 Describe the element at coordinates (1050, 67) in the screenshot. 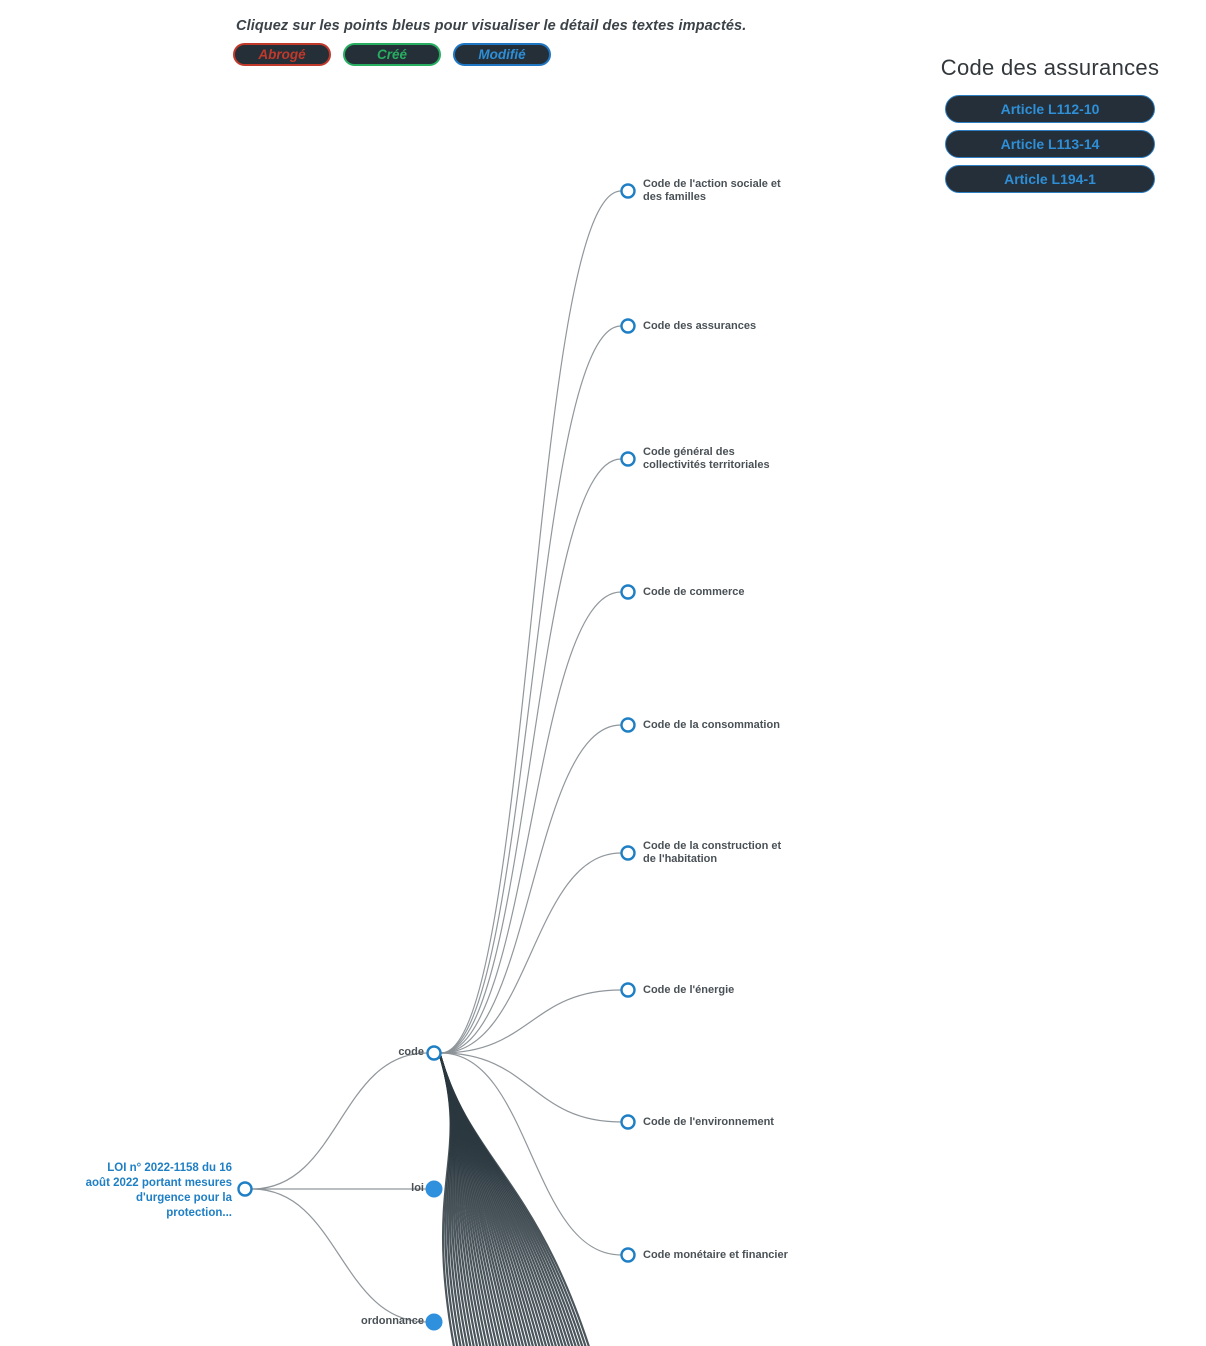

I see `panel-title: Code des assurances` at that location.